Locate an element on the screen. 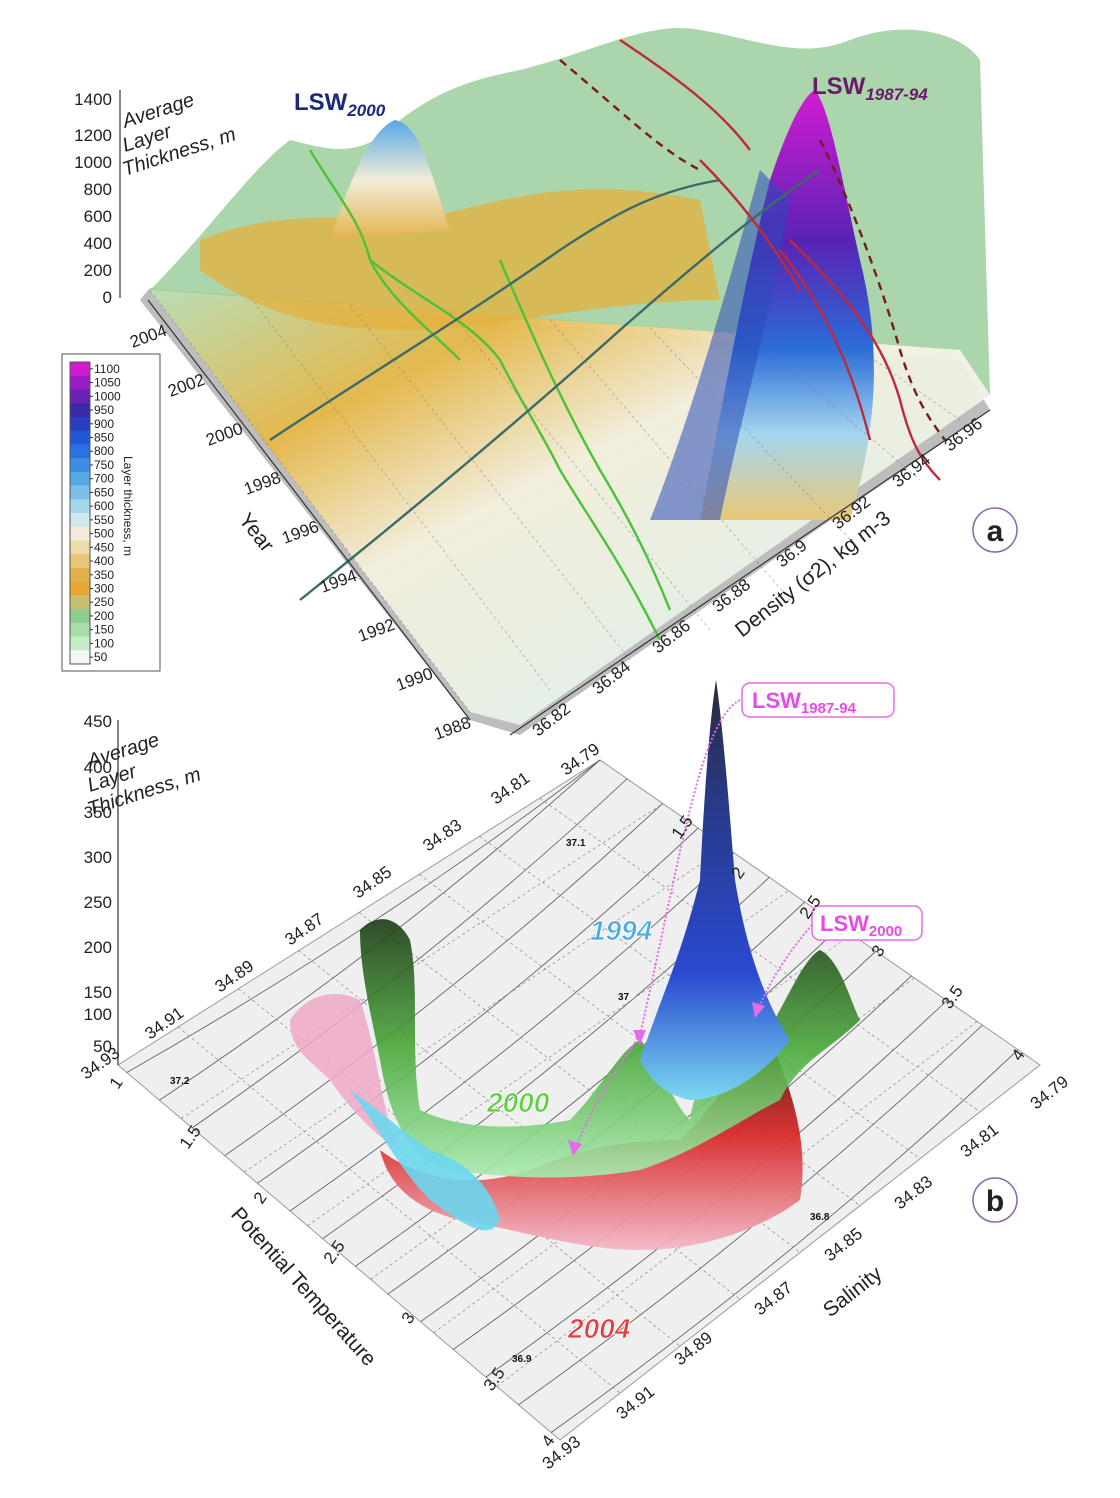 The width and height of the screenshot is (1120, 1498). b-front-sal-tick: 34.81 is located at coordinates (979, 1140).